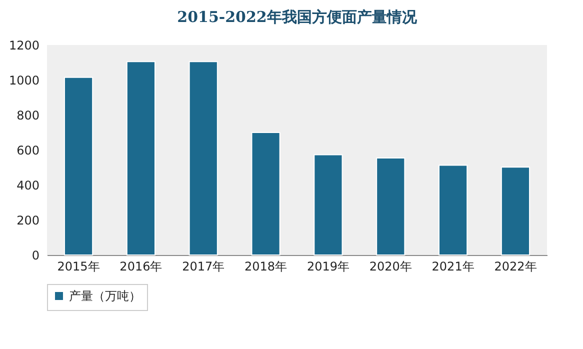  Describe the element at coordinates (515, 267) in the screenshot. I see `x-tick-label: 2022年` at that location.